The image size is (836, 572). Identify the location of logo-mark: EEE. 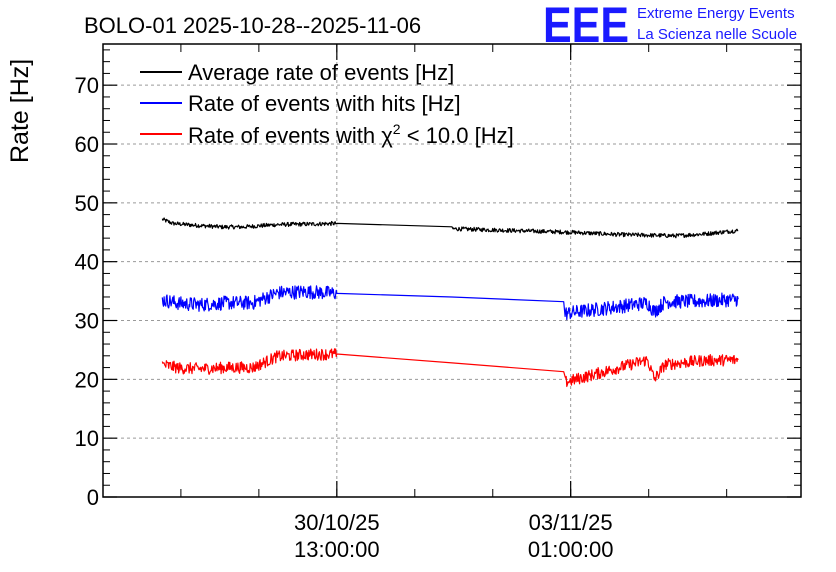
(586, 26).